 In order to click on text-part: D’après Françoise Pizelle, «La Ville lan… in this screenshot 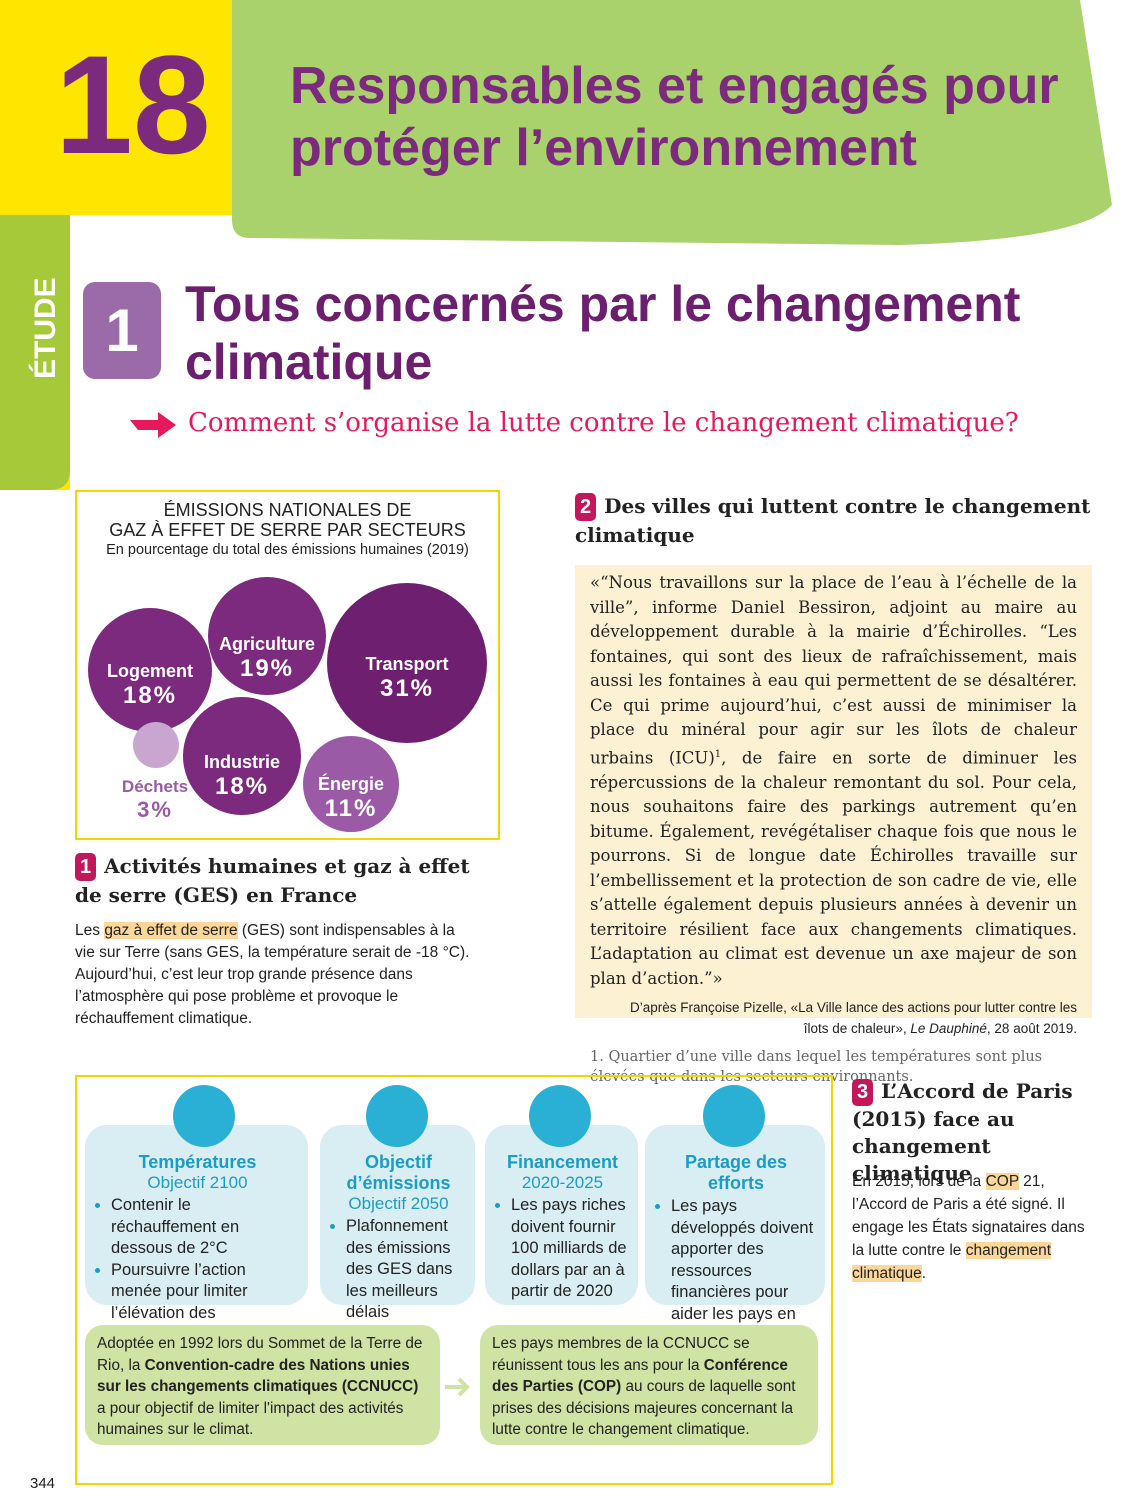, I will do `click(853, 1018)`.